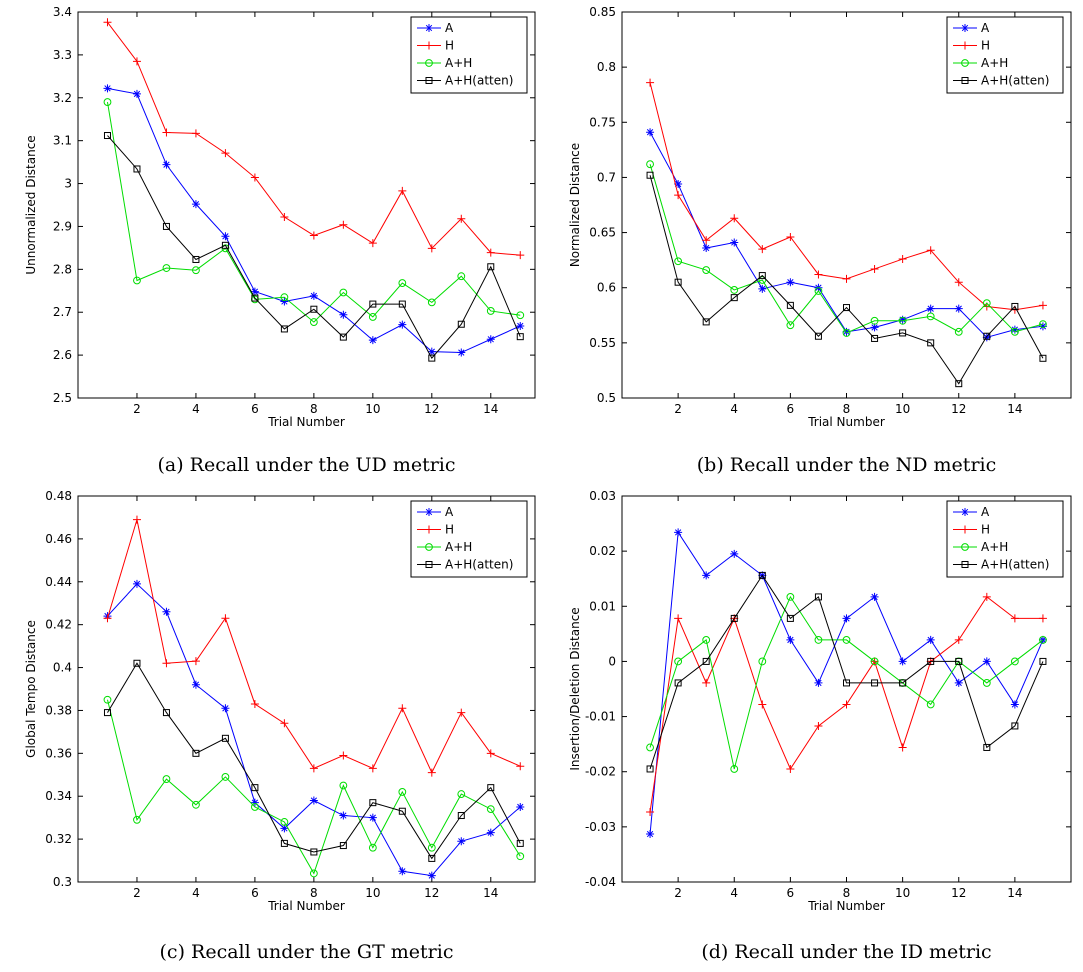 This screenshot has width=1083, height=972. I want to click on x-tick-label: 8, so click(314, 409).